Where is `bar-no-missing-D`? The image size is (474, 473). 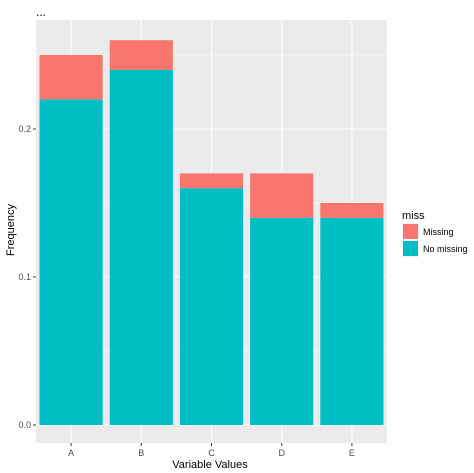 bar-no-missing-D is located at coordinates (282, 321).